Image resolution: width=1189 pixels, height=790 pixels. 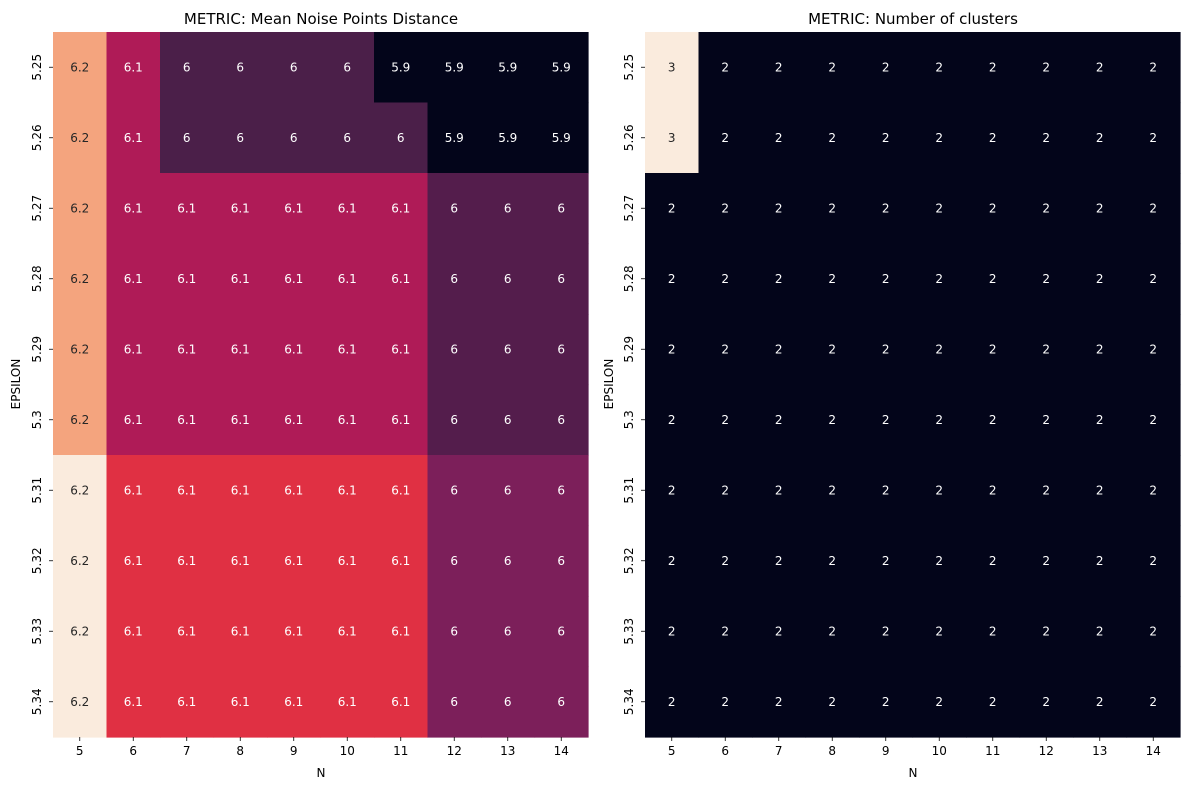 I want to click on heatmap-cell-label: 3, so click(x=672, y=138).